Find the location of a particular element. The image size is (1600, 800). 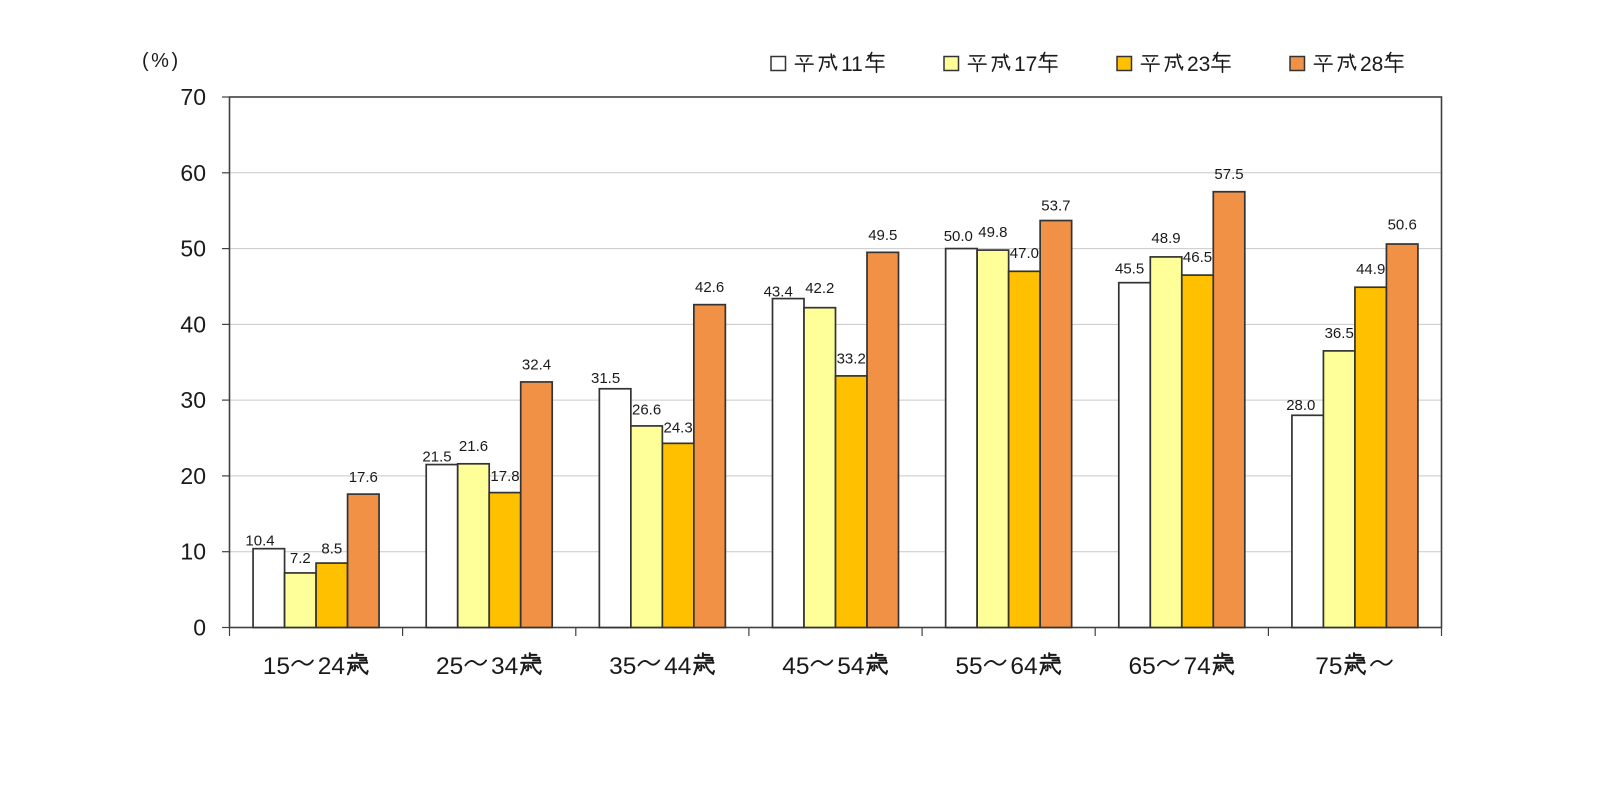

svg-text: 32.4 is located at coordinates (536, 365).